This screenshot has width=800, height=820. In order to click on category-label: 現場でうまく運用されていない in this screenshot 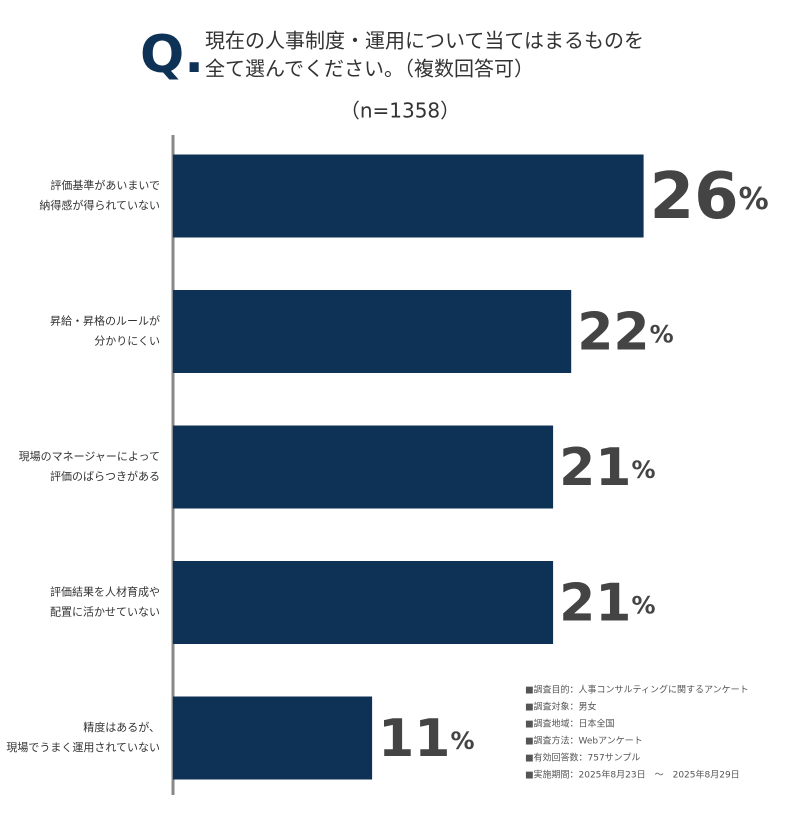, I will do `click(83, 747)`.